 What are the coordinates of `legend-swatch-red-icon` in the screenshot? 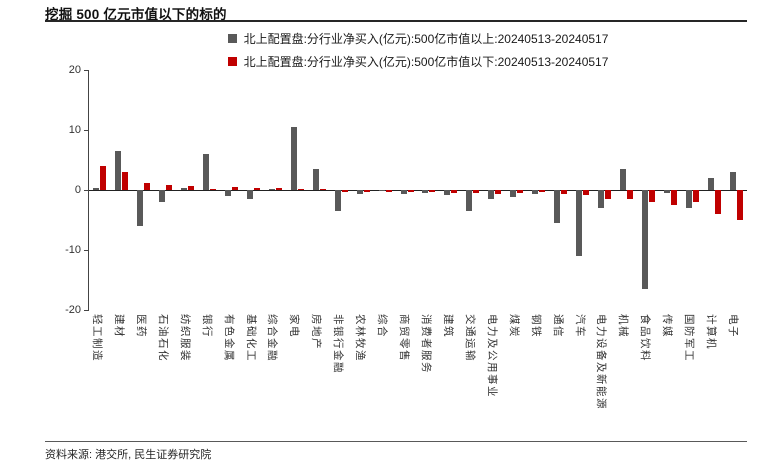 It's located at (232, 61).